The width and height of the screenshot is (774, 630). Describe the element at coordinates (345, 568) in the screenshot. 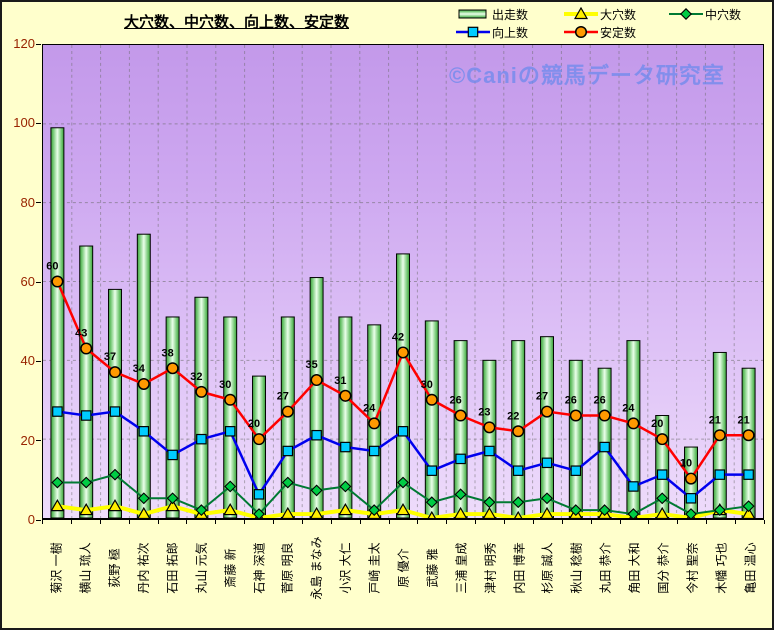

I see `x-axis-label: 小沢 大仁` at that location.